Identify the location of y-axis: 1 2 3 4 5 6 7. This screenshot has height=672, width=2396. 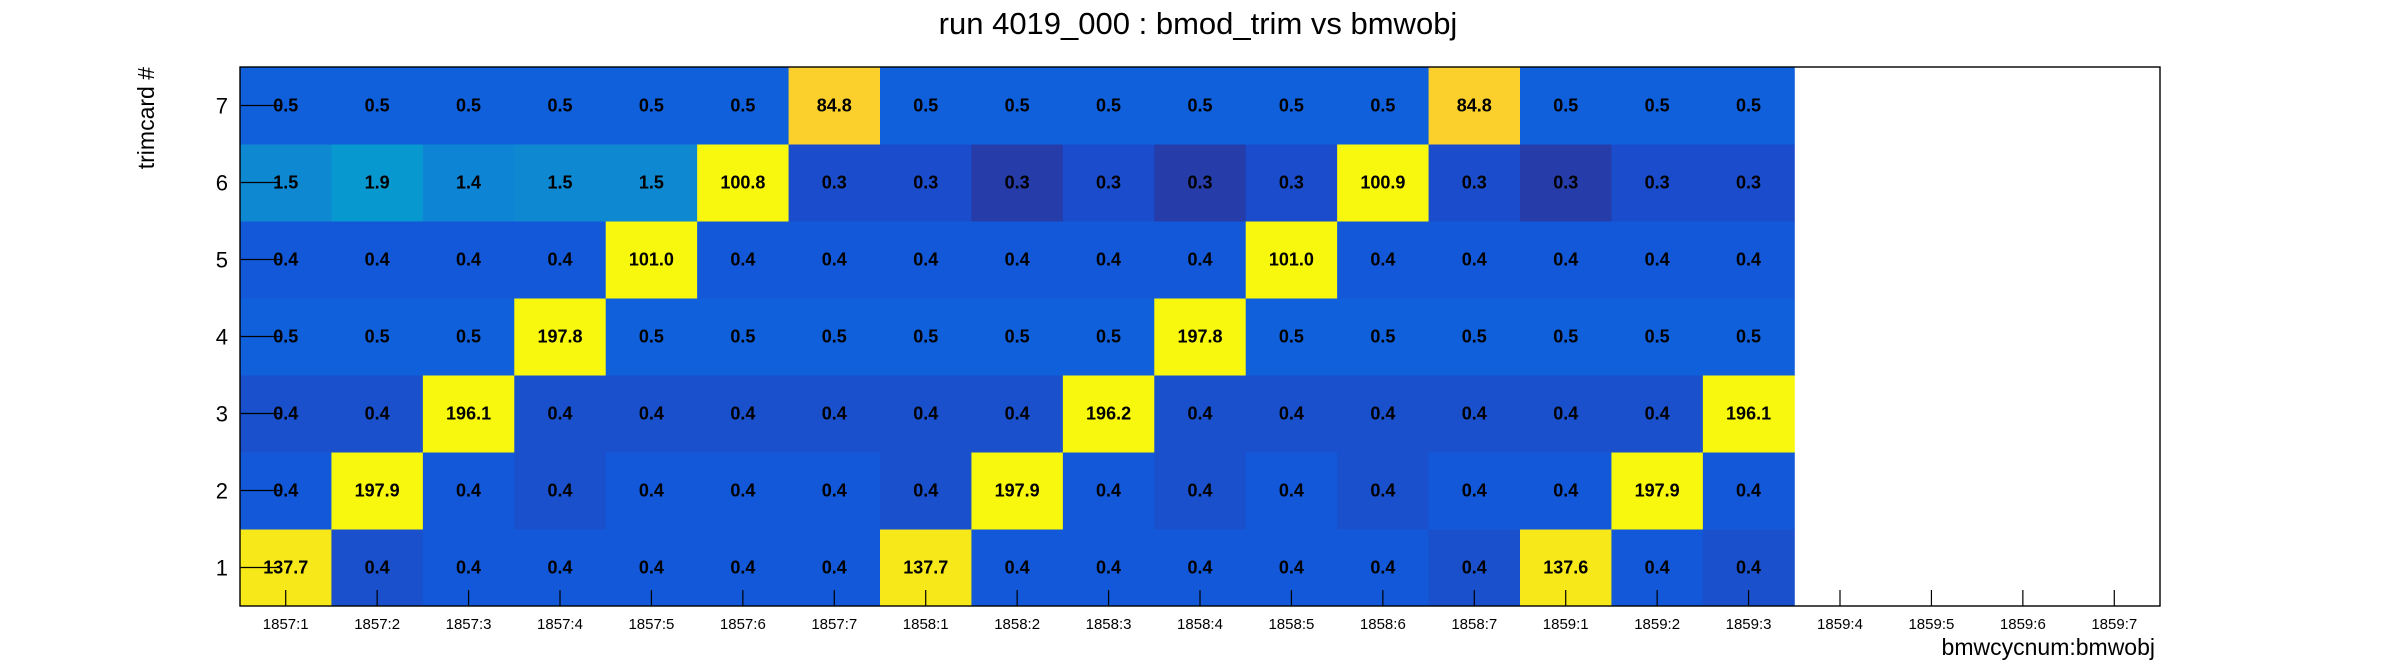
(248, 337).